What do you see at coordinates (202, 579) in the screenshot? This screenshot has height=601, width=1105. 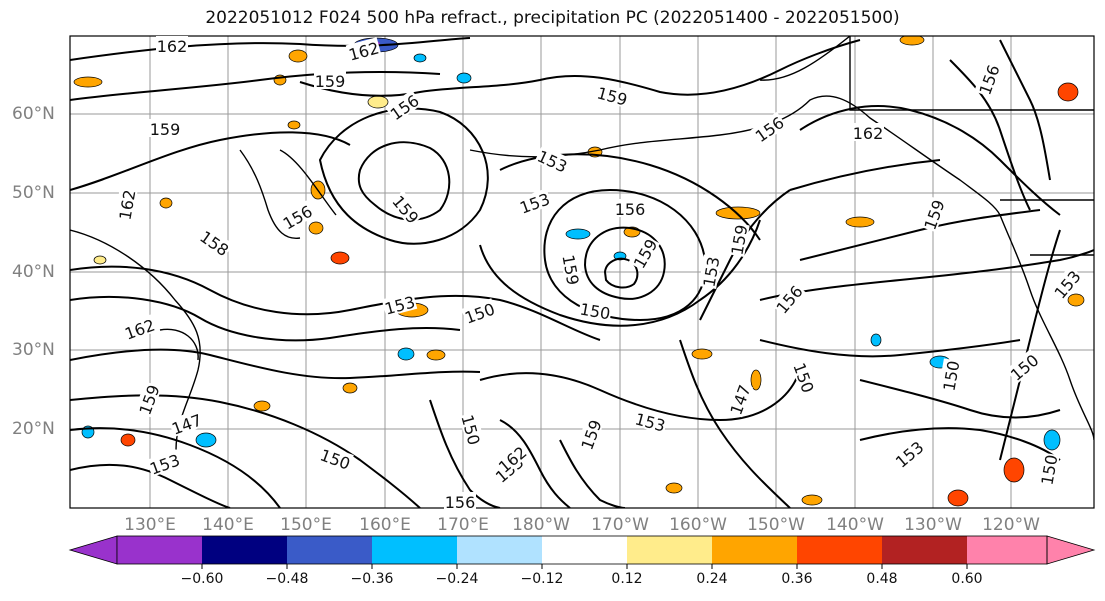 I see `colorbar-tick-label: −0.60` at bounding box center [202, 579].